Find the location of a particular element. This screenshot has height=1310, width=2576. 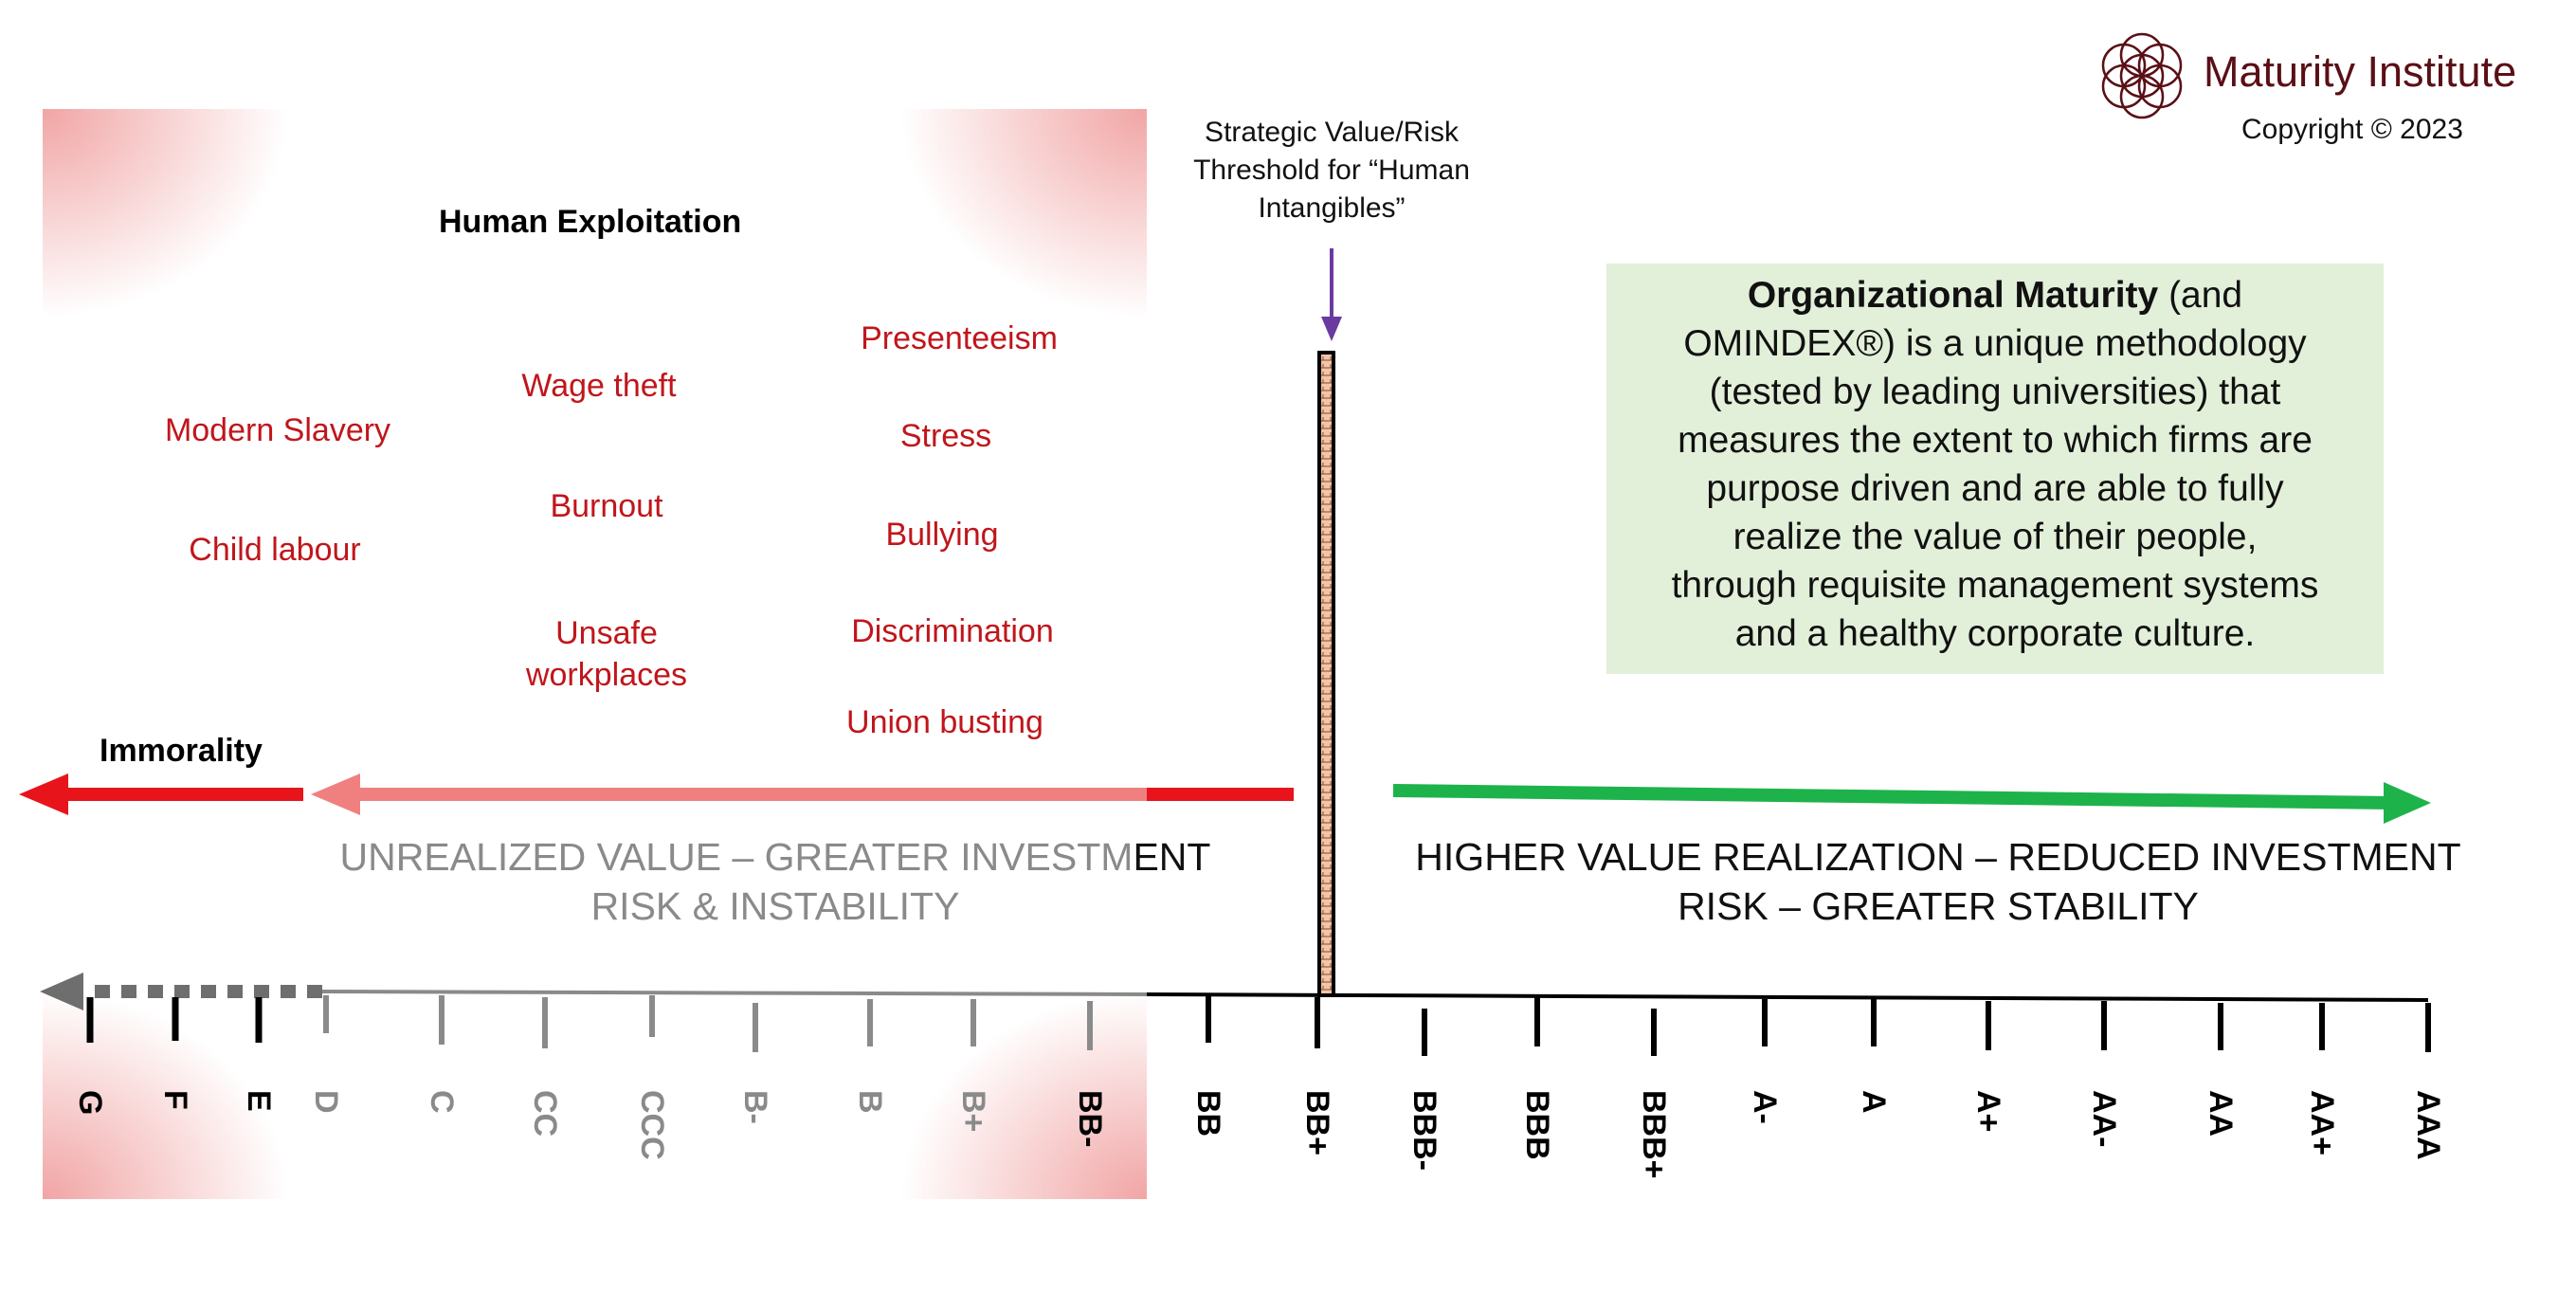

rating-aaa: AAA is located at coordinates (2428, 1125).